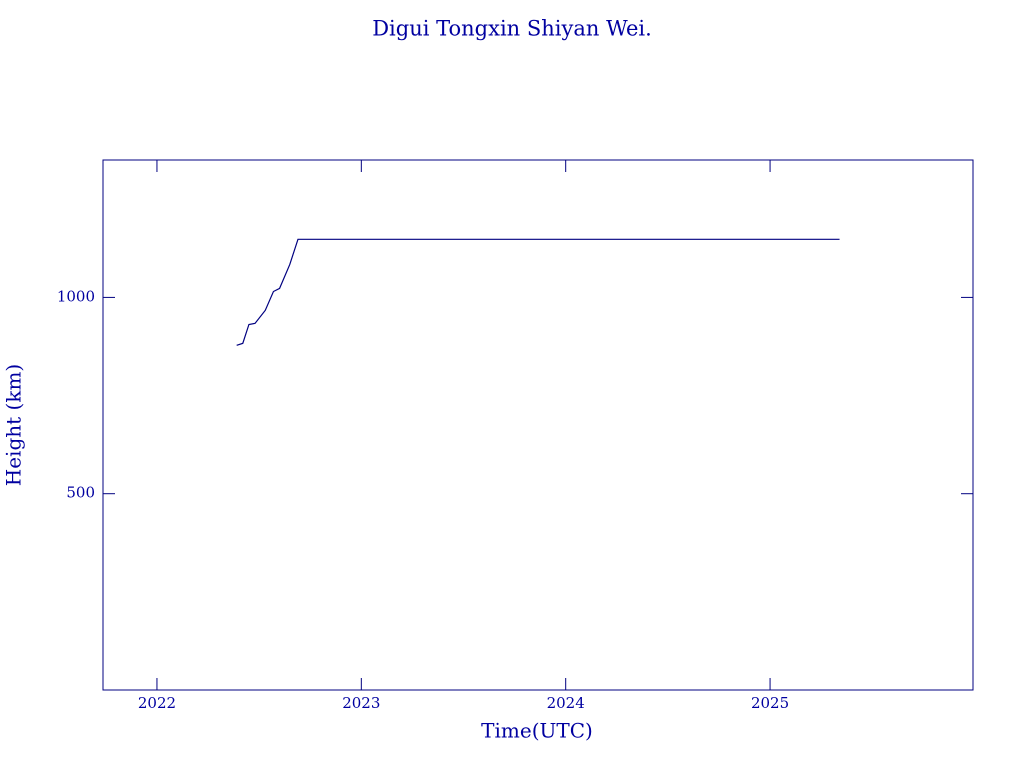 Image resolution: width=1024 pixels, height=768 pixels. Describe the element at coordinates (770, 703) in the screenshot. I see `x-tick-label: 2025` at that location.